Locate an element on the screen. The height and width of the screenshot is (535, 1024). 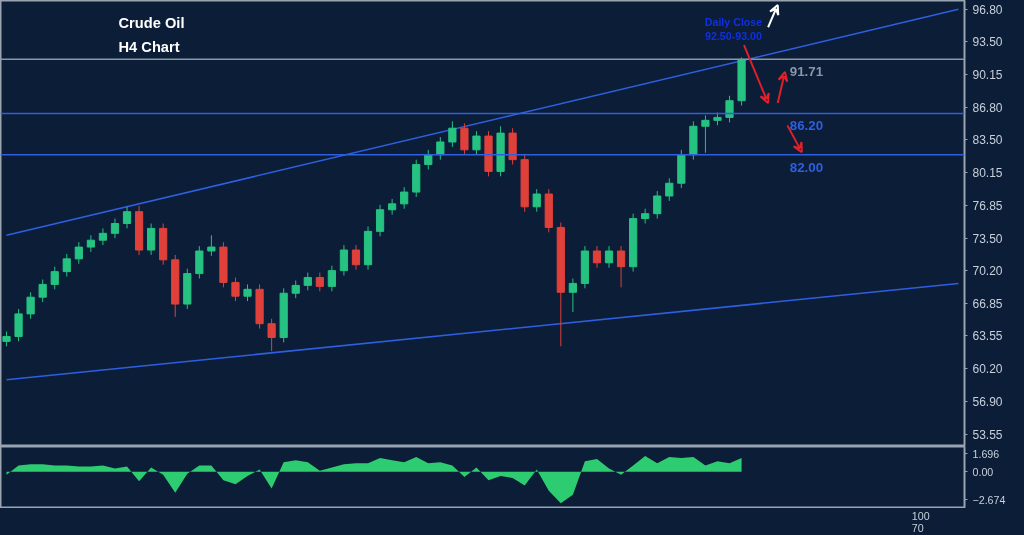
y-tick-label: 93.50 is located at coordinates (987, 42).